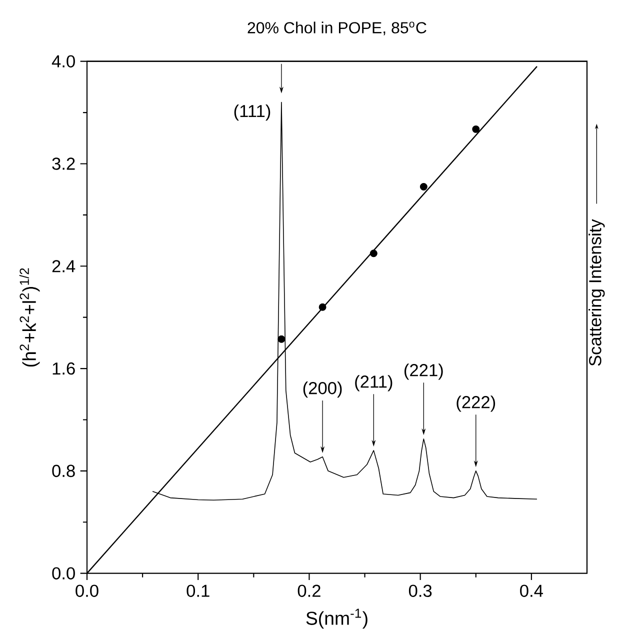 This screenshot has width=634, height=639. I want to click on x-tick-label: 0.2, so click(309, 590).